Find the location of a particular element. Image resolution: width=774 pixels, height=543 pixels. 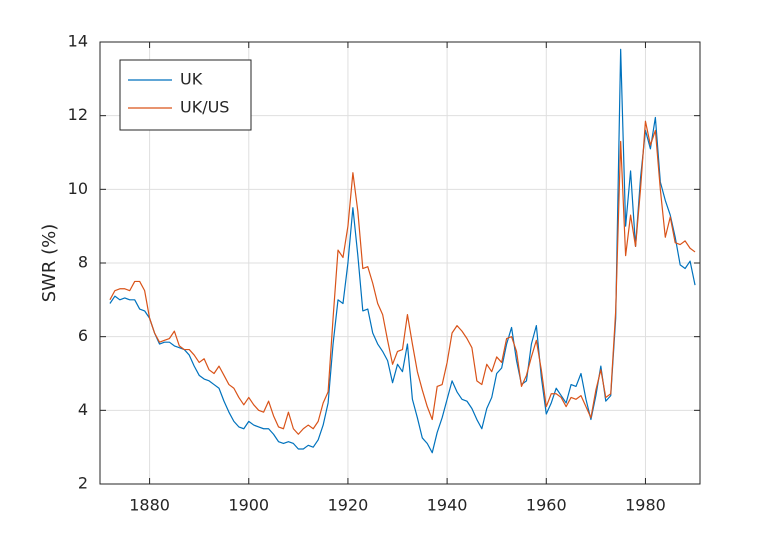

y-tick-label: 2 is located at coordinates (83, 483).